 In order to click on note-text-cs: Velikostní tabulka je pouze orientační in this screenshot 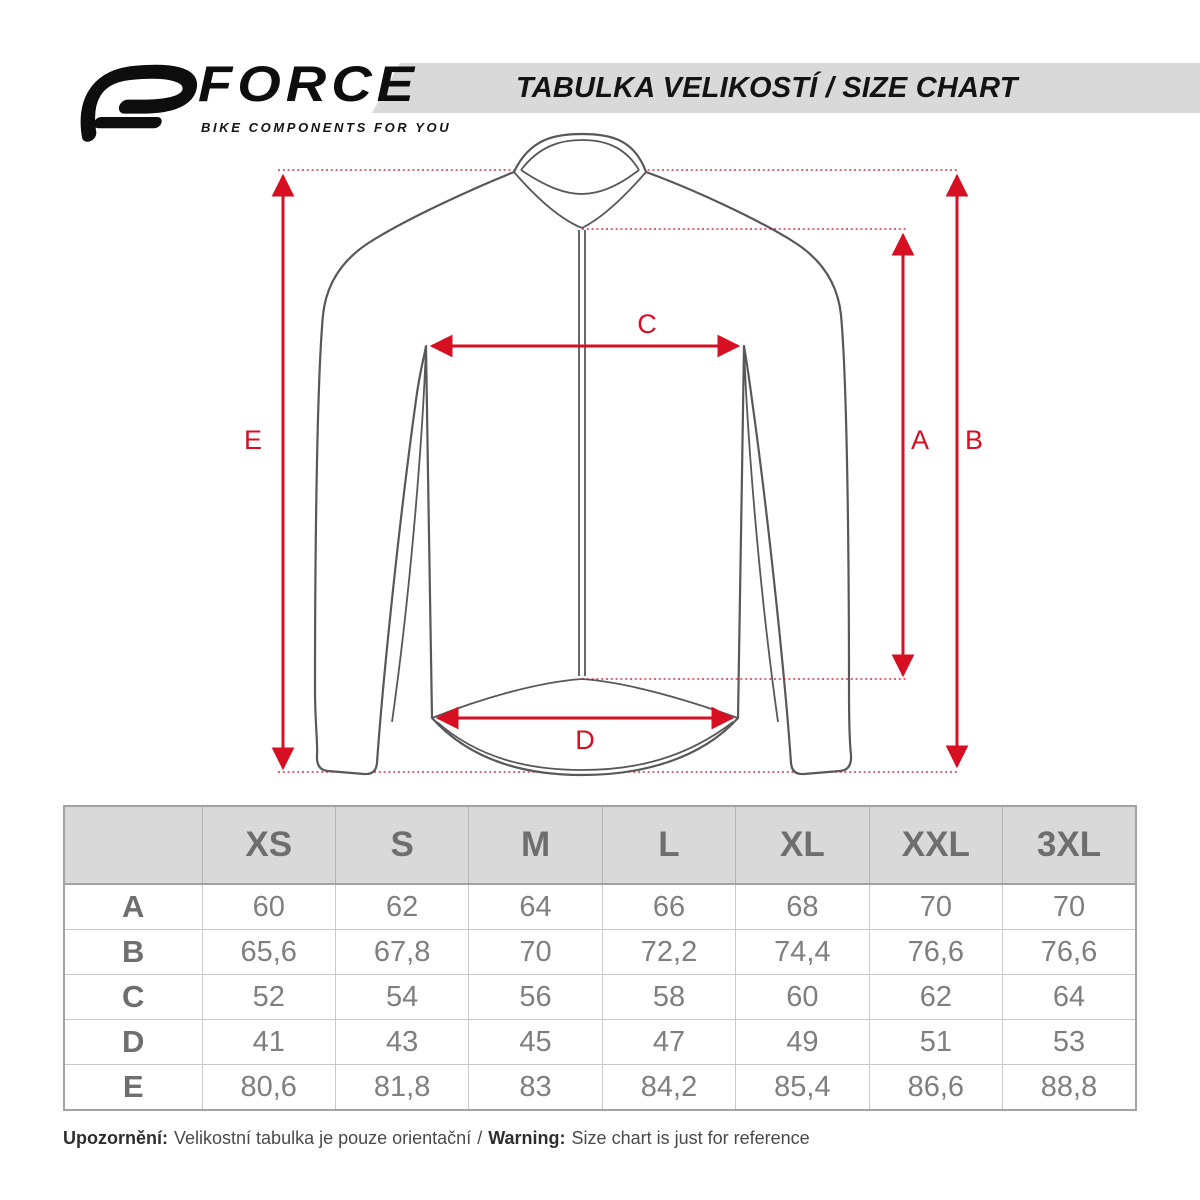, I will do `click(323, 1138)`.